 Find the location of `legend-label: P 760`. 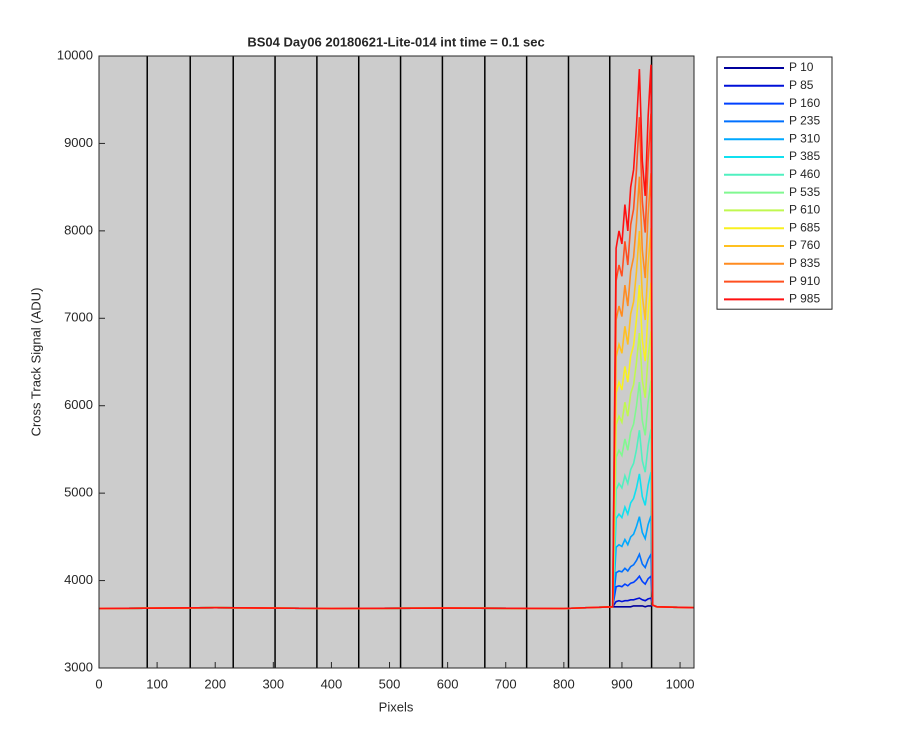

legend-label: P 760 is located at coordinates (804, 245).